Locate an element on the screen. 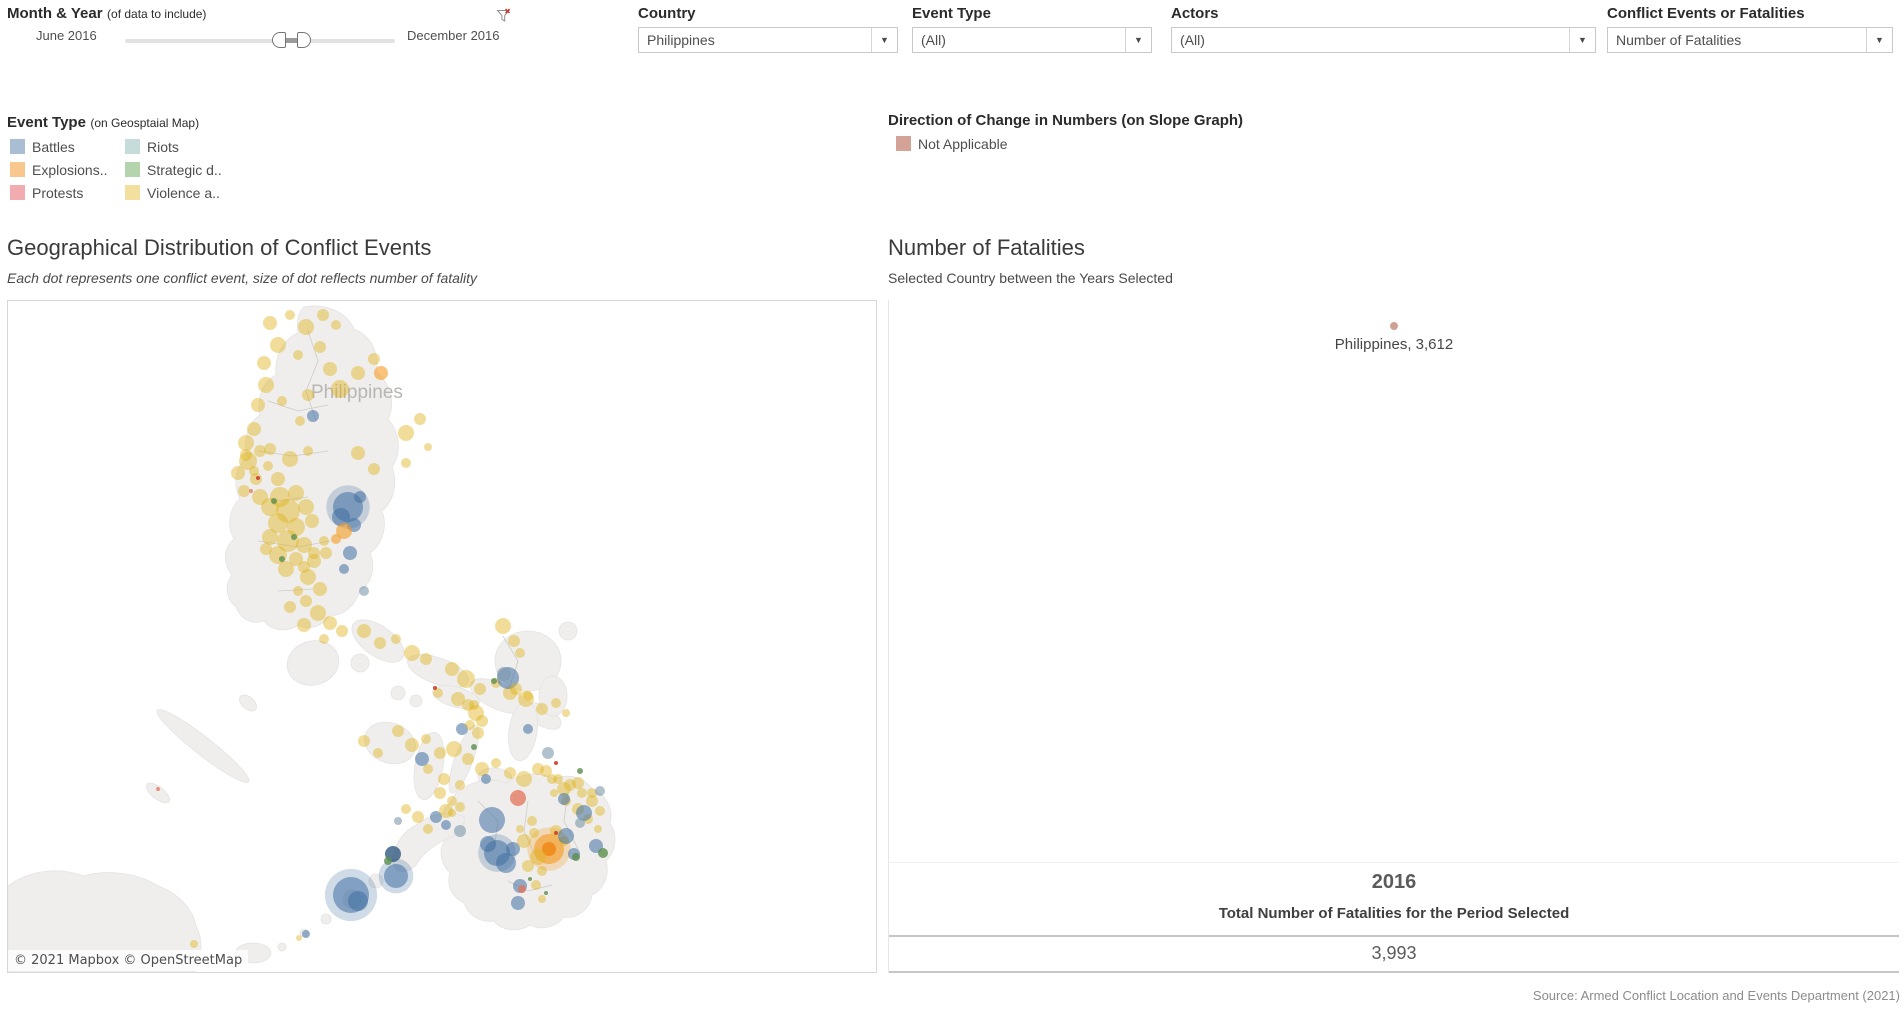 The width and height of the screenshot is (1904, 1012). month-year-slider is located at coordinates (260, 40).